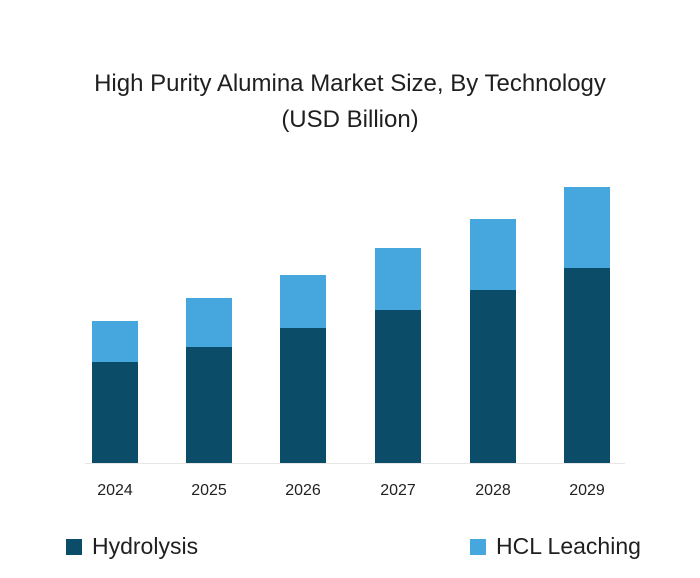 This screenshot has width=700, height=578. I want to click on legend-swatch-hcl-leaching, so click(478, 546).